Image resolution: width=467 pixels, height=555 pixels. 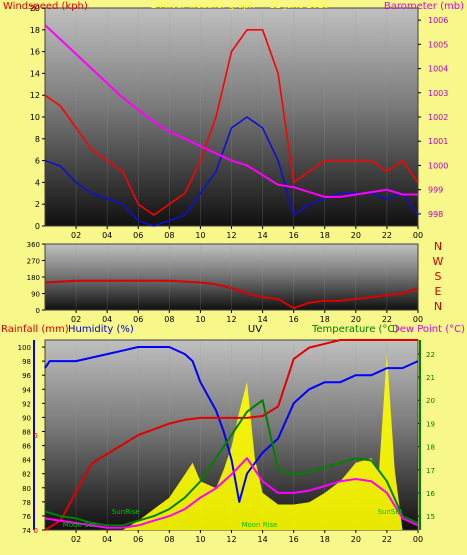 I want to click on humidity-y-tick-label: 94, so click(x=26, y=390).